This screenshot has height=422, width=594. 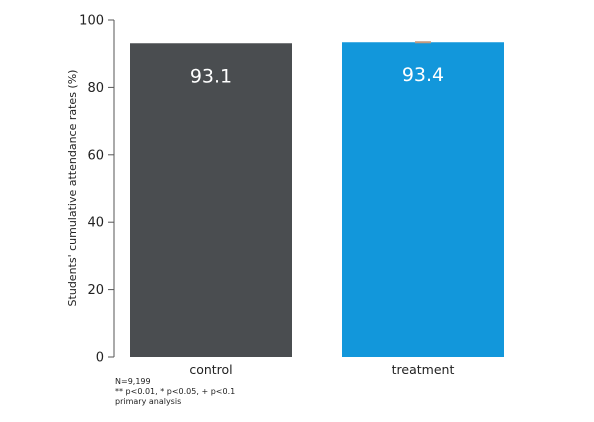 I want to click on bar-value-label-control: 93.1, so click(x=211, y=76).